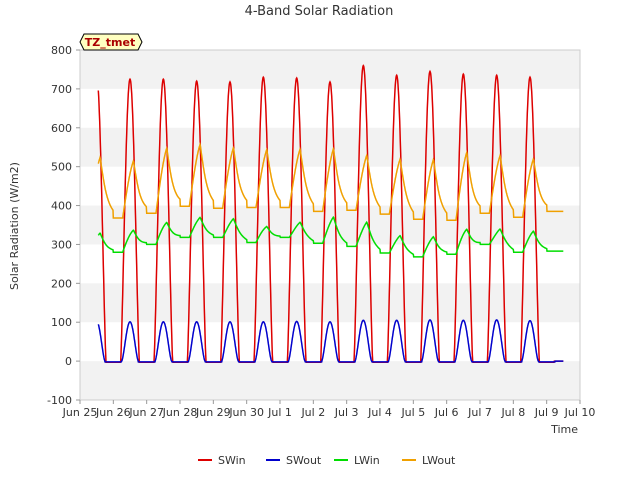 This screenshot has width=640, height=484. I want to click on y-tick-label: 400, so click(61, 206).